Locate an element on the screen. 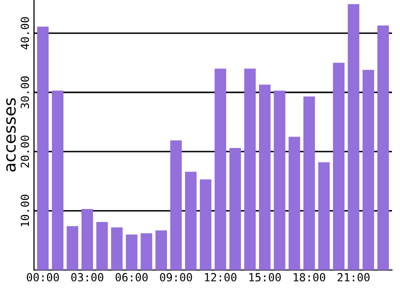 The image size is (400, 300). x-tick-label: 09:00 is located at coordinates (176, 277).